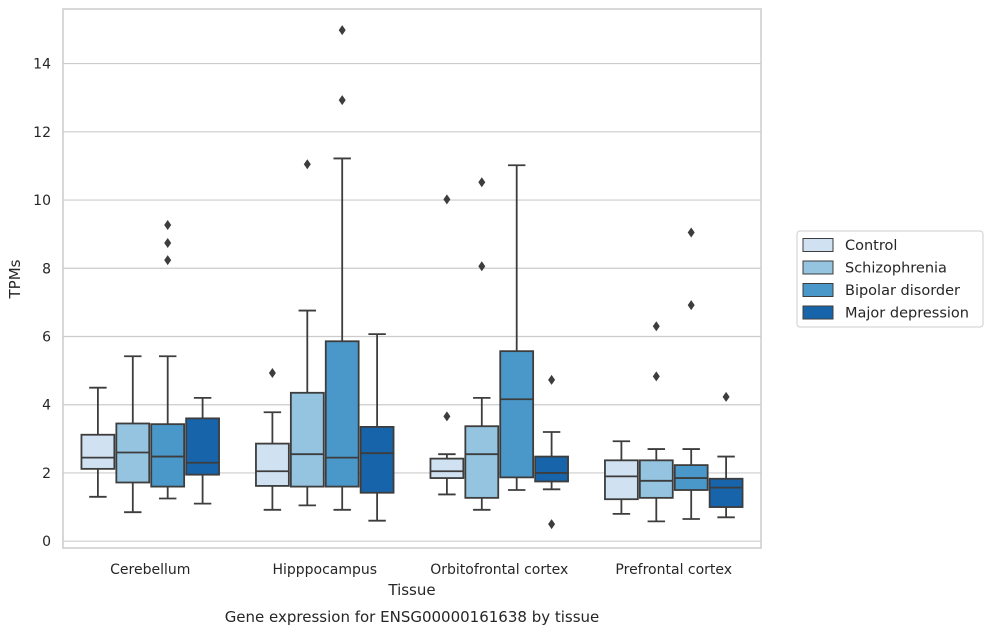  Describe the element at coordinates (46, 542) in the screenshot. I see `y-tick-label: 0` at that location.